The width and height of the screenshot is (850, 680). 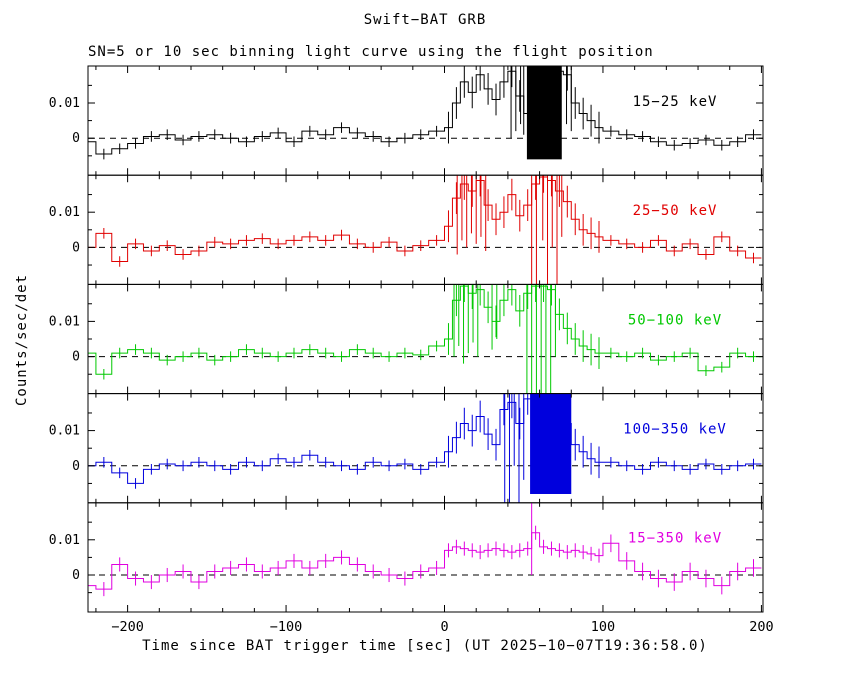 I want to click on series-label: 25−50 keV, so click(x=675, y=211).